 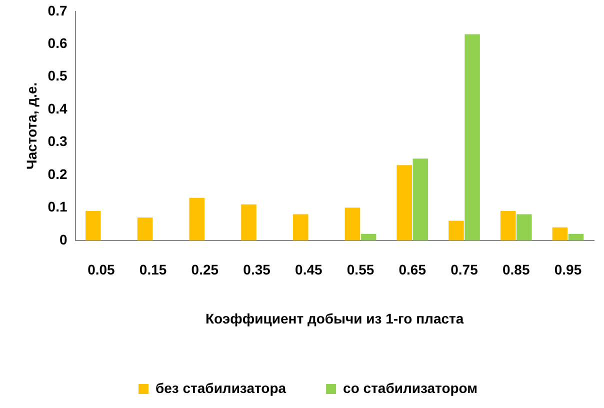 What do you see at coordinates (58, 206) in the screenshot?
I see `y-tick-label: 0.1` at bounding box center [58, 206].